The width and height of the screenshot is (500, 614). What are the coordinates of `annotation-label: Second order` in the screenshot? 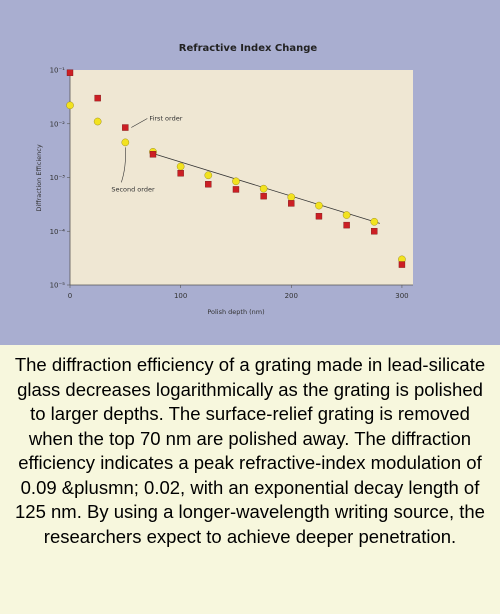 It's located at (133, 189).